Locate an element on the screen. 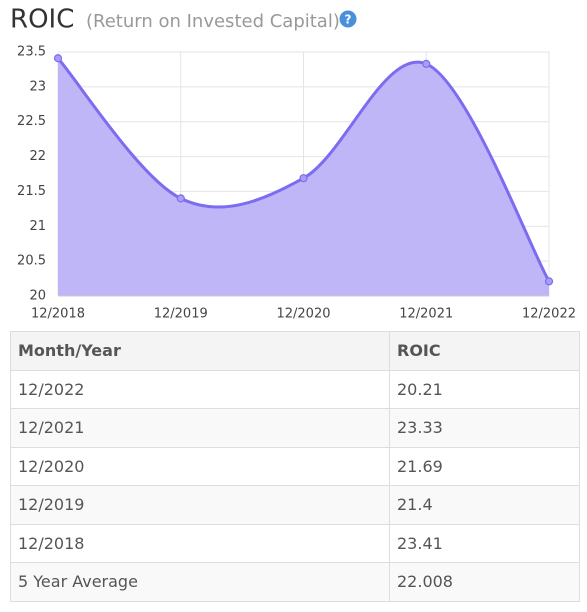 Image resolution: width=587 pixels, height=612 pixels. table-row: 12/2020 21.69 is located at coordinates (295, 466).